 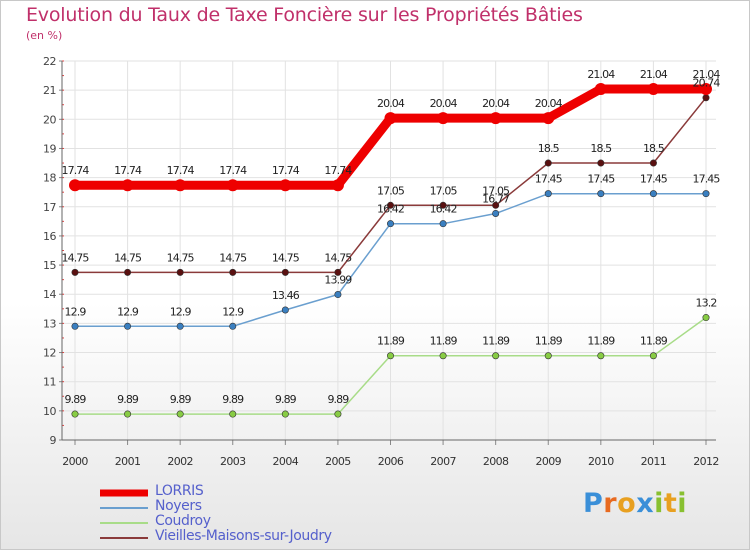 I want to click on x-tick-label: 2012, so click(x=706, y=461).